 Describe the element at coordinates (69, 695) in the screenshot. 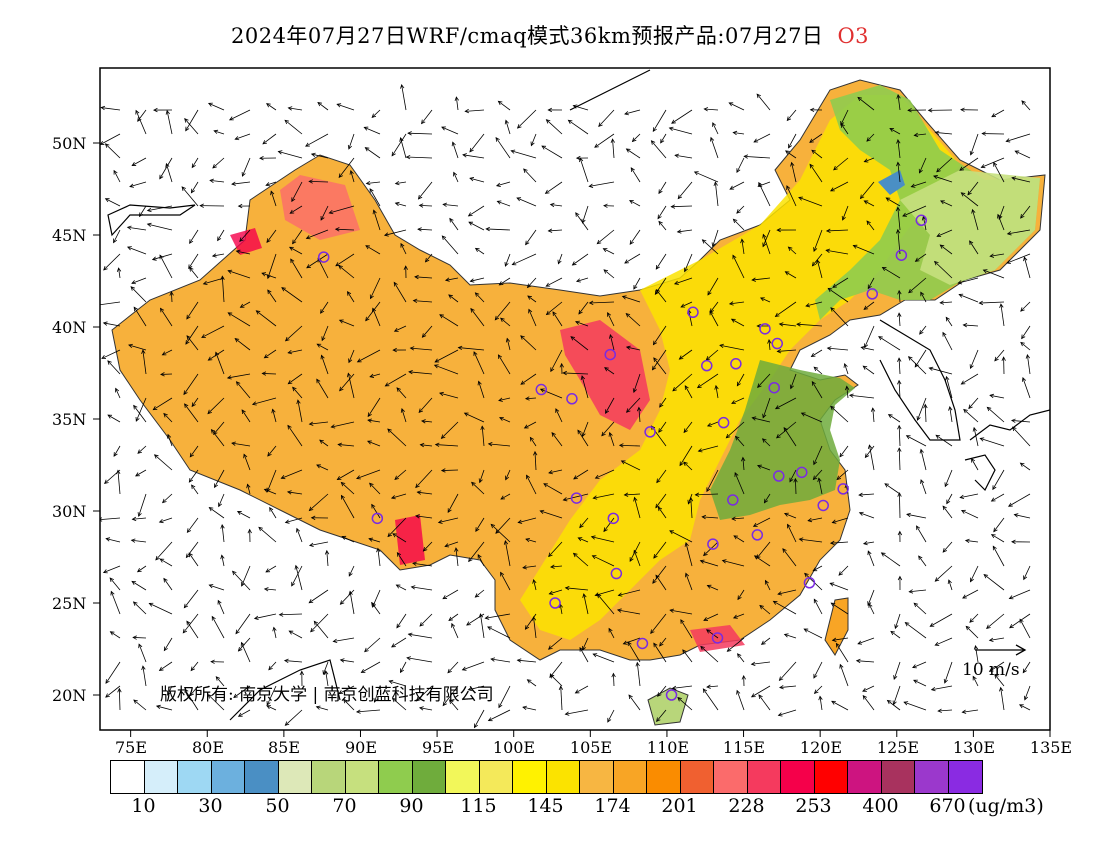

I see `lat-label: 20N` at that location.